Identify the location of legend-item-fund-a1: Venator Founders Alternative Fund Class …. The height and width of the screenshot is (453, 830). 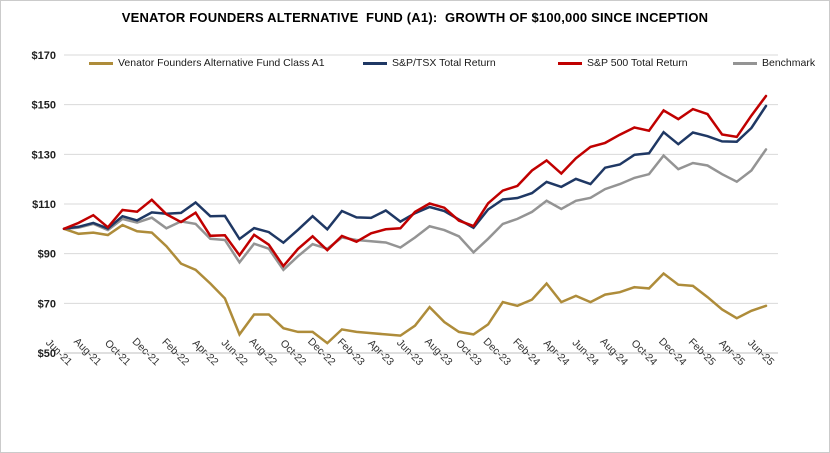
(207, 63).